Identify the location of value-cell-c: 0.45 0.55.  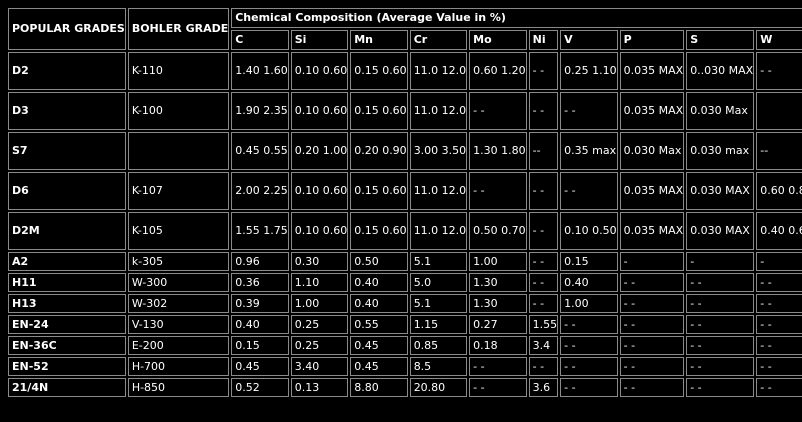
(260, 151).